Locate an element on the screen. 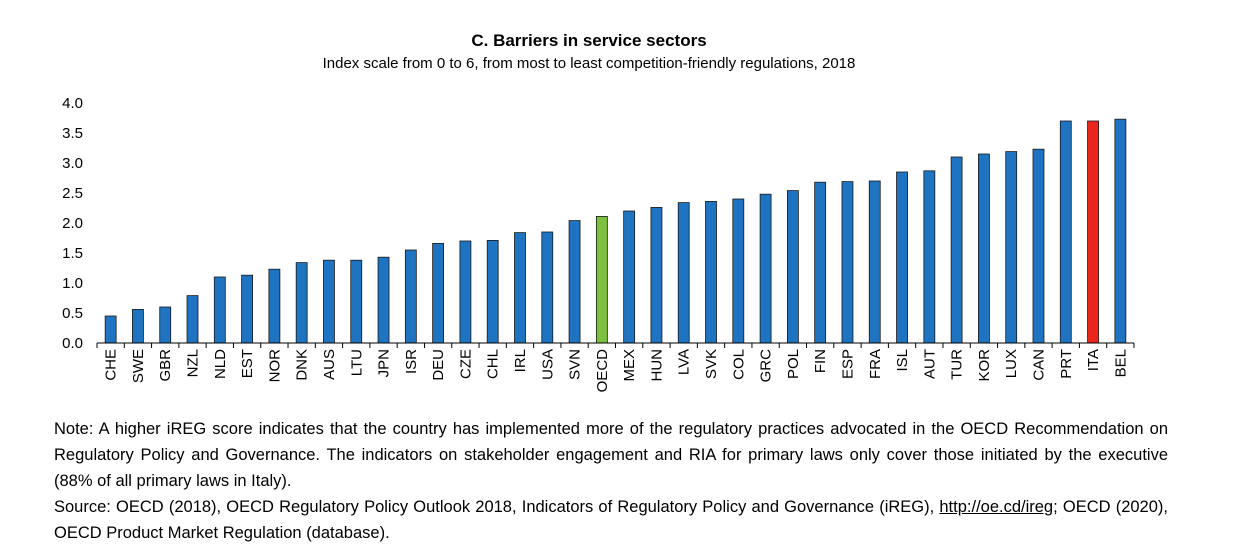 Image resolution: width=1235 pixels, height=554 pixels. x-tick-label: DNK is located at coordinates (302, 365).